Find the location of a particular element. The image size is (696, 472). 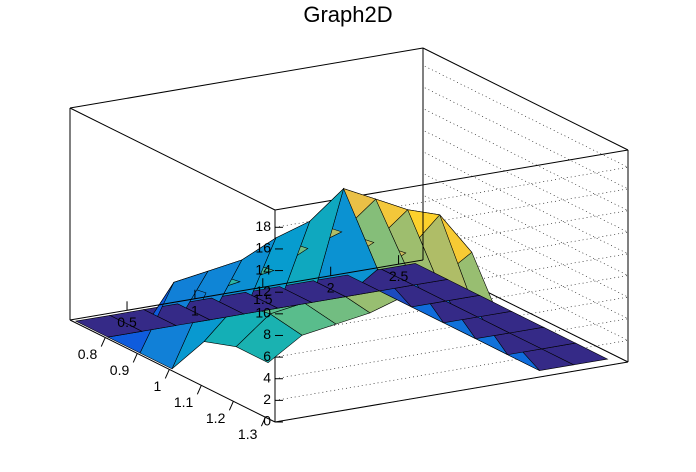

z-tick-label: 18 is located at coordinates (263, 226).